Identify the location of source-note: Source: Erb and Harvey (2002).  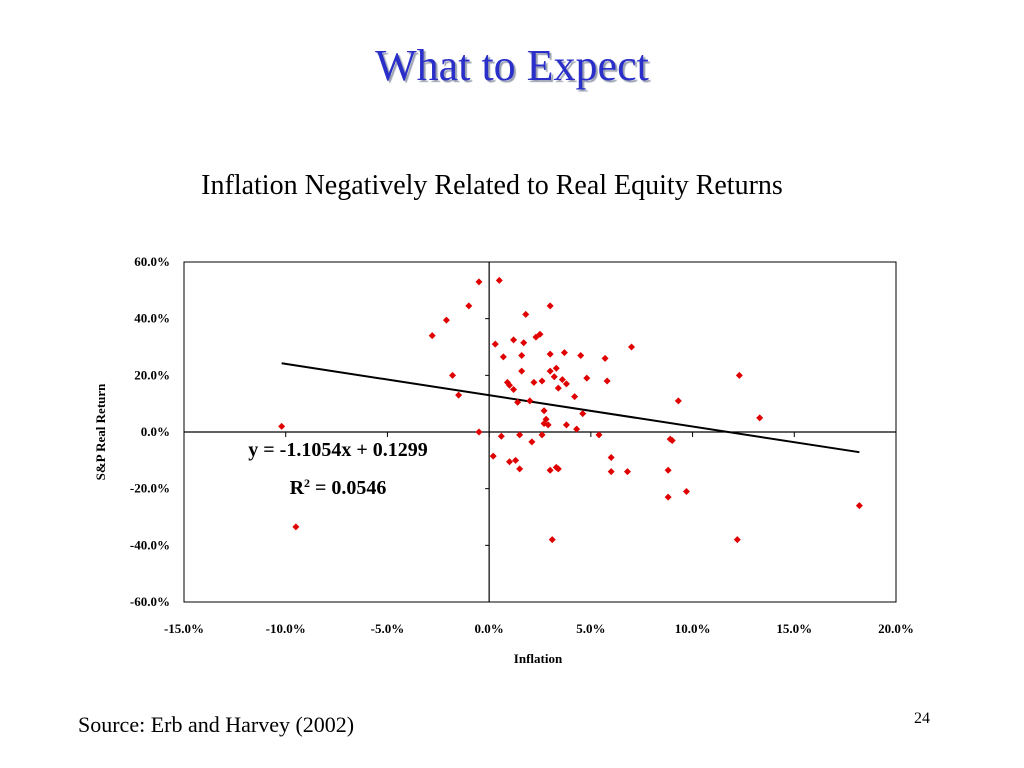
(216, 724).